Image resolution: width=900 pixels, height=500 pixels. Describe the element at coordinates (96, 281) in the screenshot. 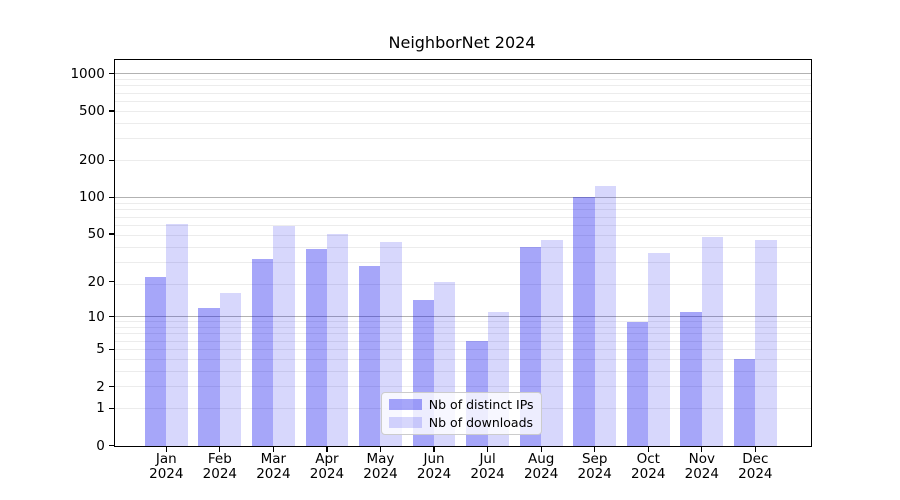

I see `y-tick-label: 20` at that location.